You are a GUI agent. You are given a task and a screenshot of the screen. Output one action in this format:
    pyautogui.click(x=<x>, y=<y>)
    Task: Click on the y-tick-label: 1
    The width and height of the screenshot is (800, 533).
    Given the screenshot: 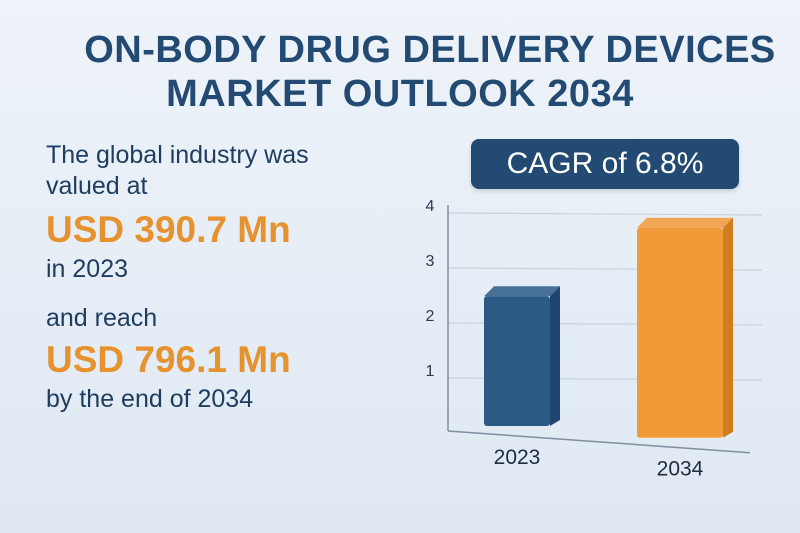 What is the action you would take?
    pyautogui.click(x=430, y=371)
    